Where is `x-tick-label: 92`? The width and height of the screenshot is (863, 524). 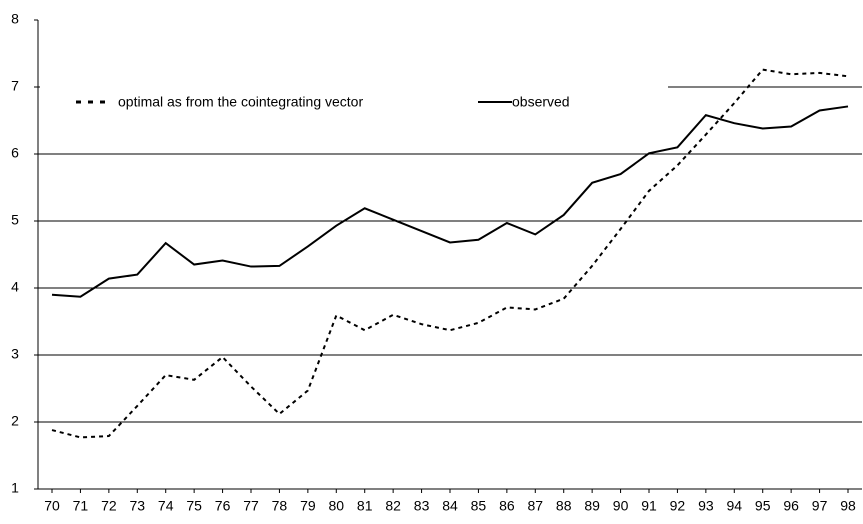
x-tick-label: 92 is located at coordinates (678, 506).